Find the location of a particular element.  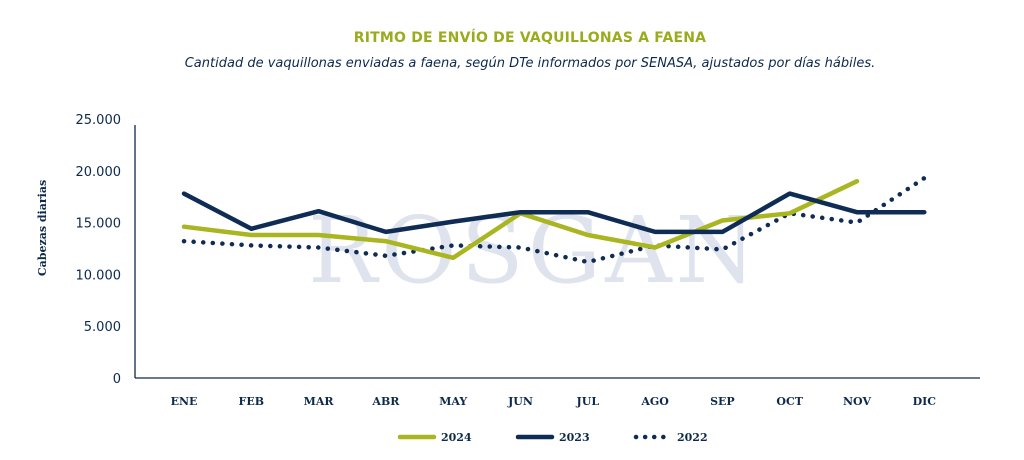

legend-item-2022: 2022 is located at coordinates (670, 437).